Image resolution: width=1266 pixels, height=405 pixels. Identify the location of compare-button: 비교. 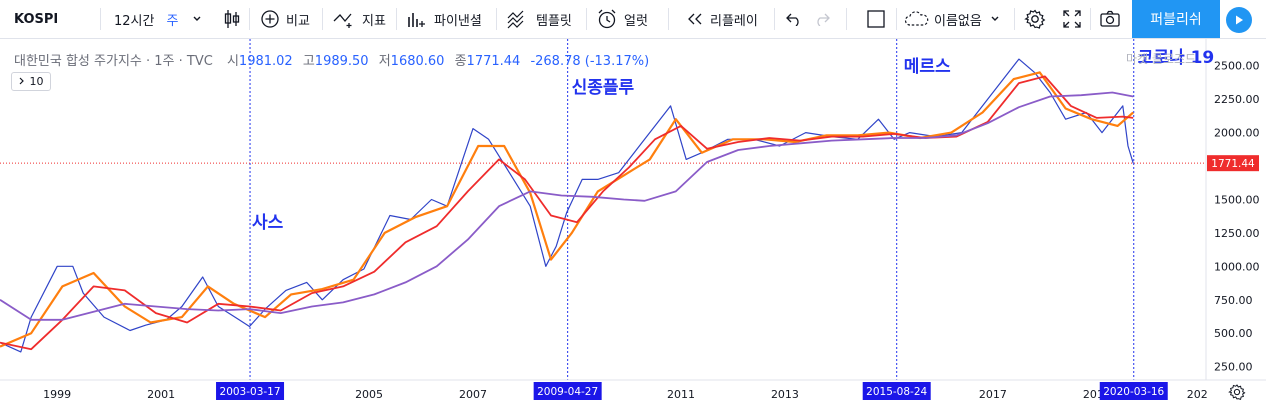
(285, 19).